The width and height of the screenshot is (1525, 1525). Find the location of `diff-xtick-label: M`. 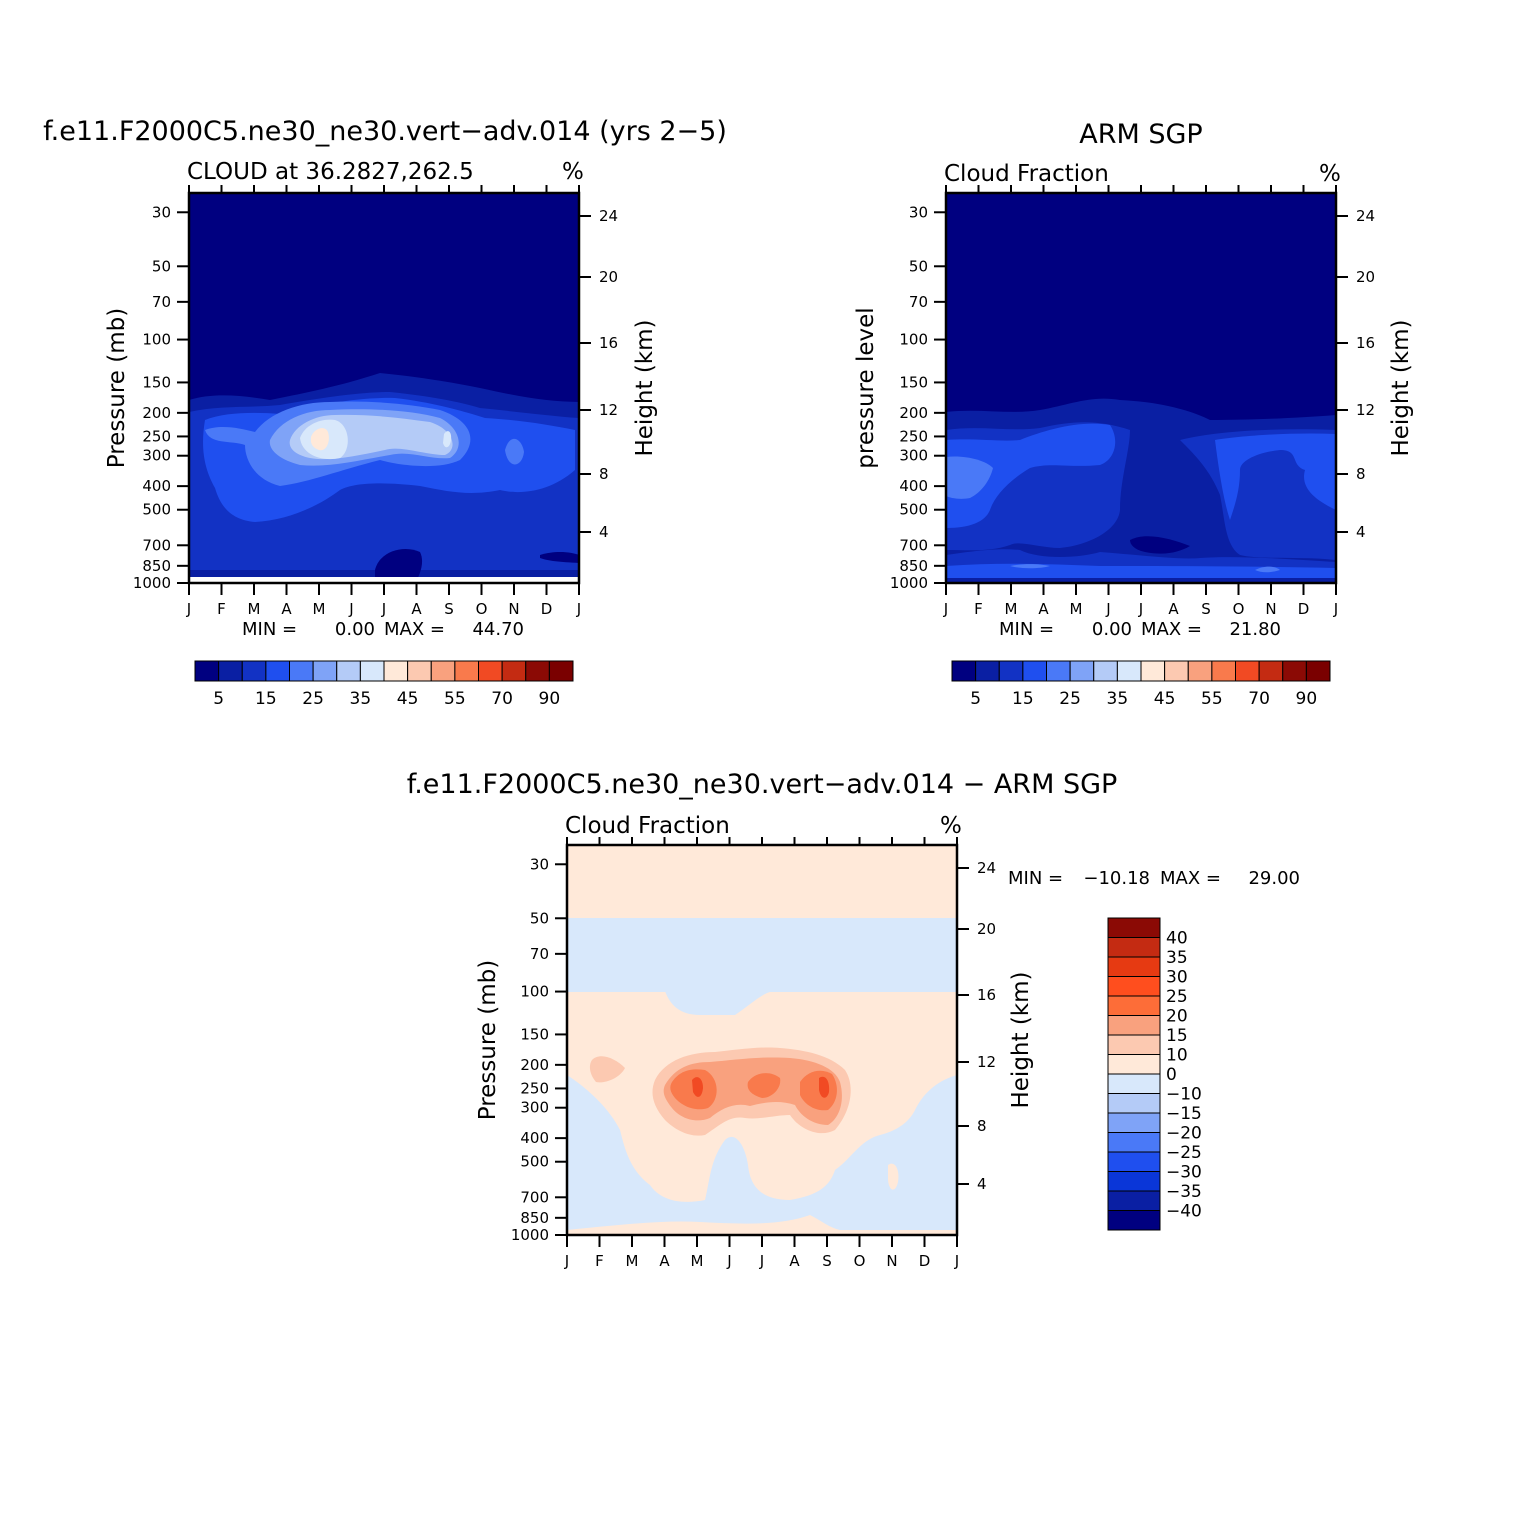

diff-xtick-label: M is located at coordinates (697, 1261).